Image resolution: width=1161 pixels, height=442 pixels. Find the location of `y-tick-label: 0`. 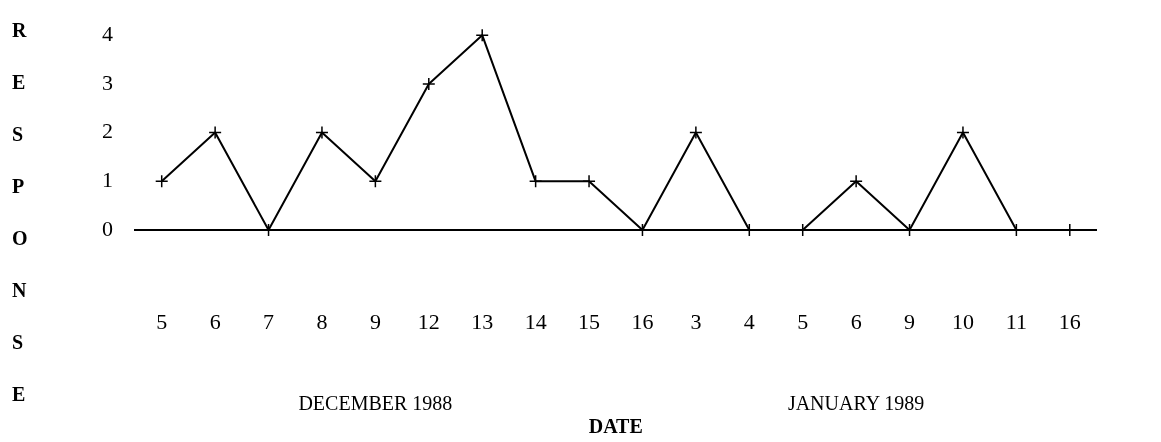

y-tick-label: 0 is located at coordinates (107, 228).